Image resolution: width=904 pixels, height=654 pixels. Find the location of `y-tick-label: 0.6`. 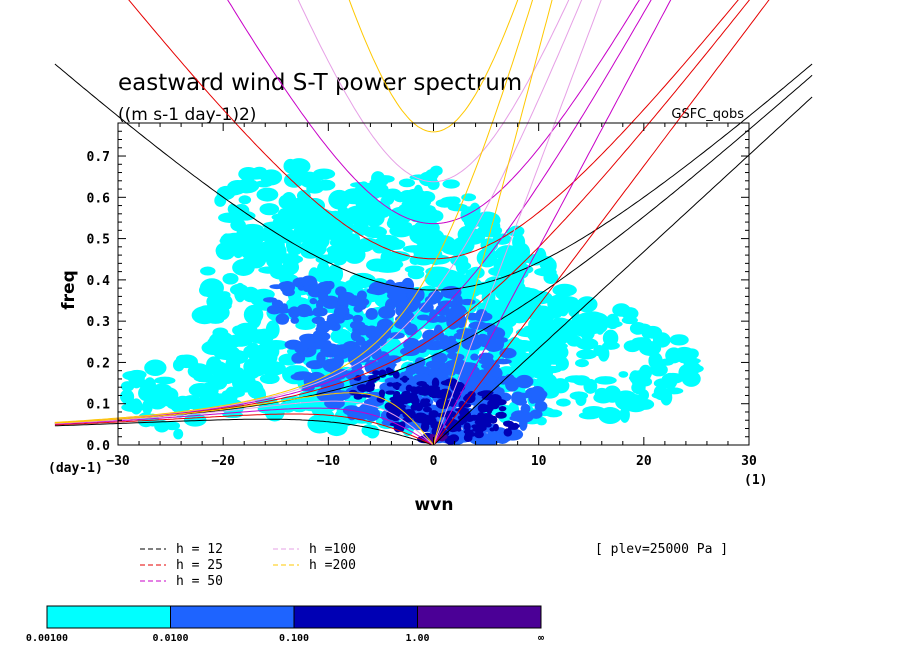

y-tick-label: 0.6 is located at coordinates (99, 198).